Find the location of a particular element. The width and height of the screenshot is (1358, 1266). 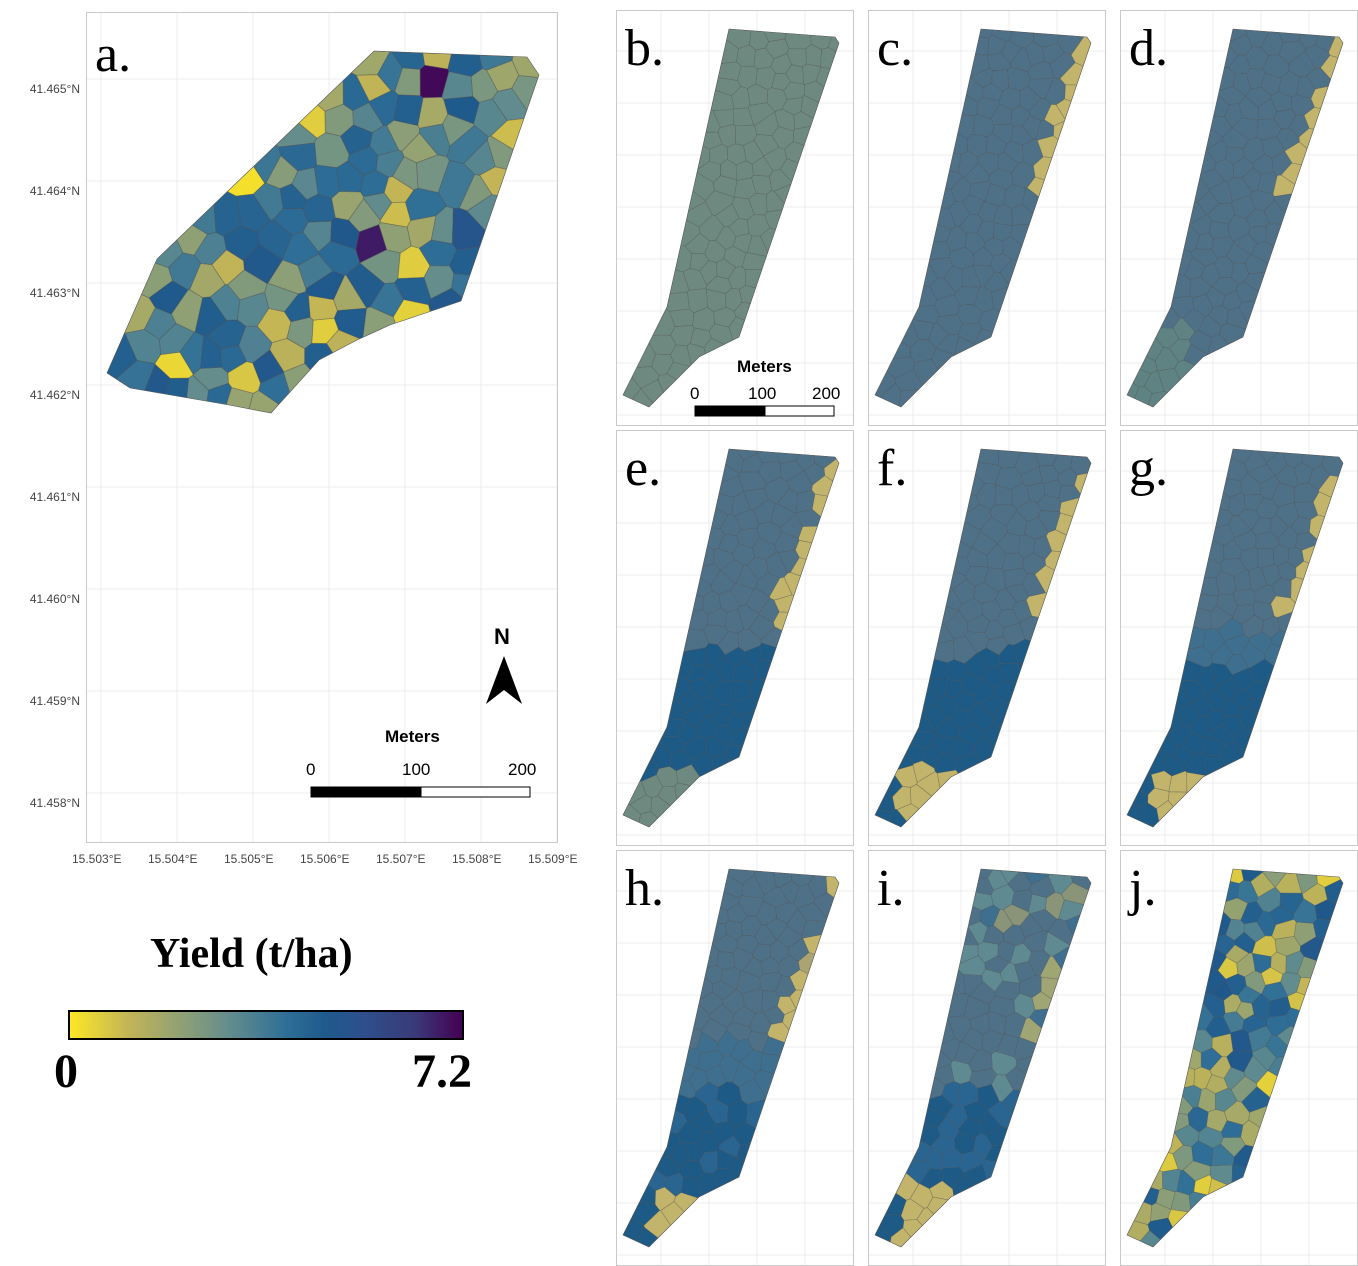

north-arrow-icon is located at coordinates (504, 680).